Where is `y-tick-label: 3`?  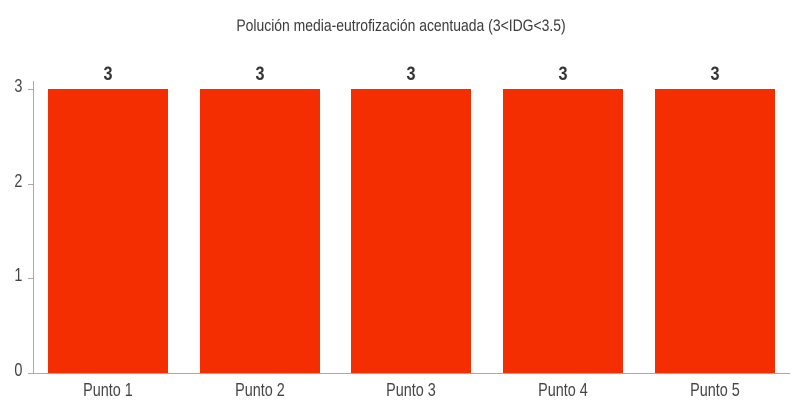
y-tick-label: 3 is located at coordinates (18, 85).